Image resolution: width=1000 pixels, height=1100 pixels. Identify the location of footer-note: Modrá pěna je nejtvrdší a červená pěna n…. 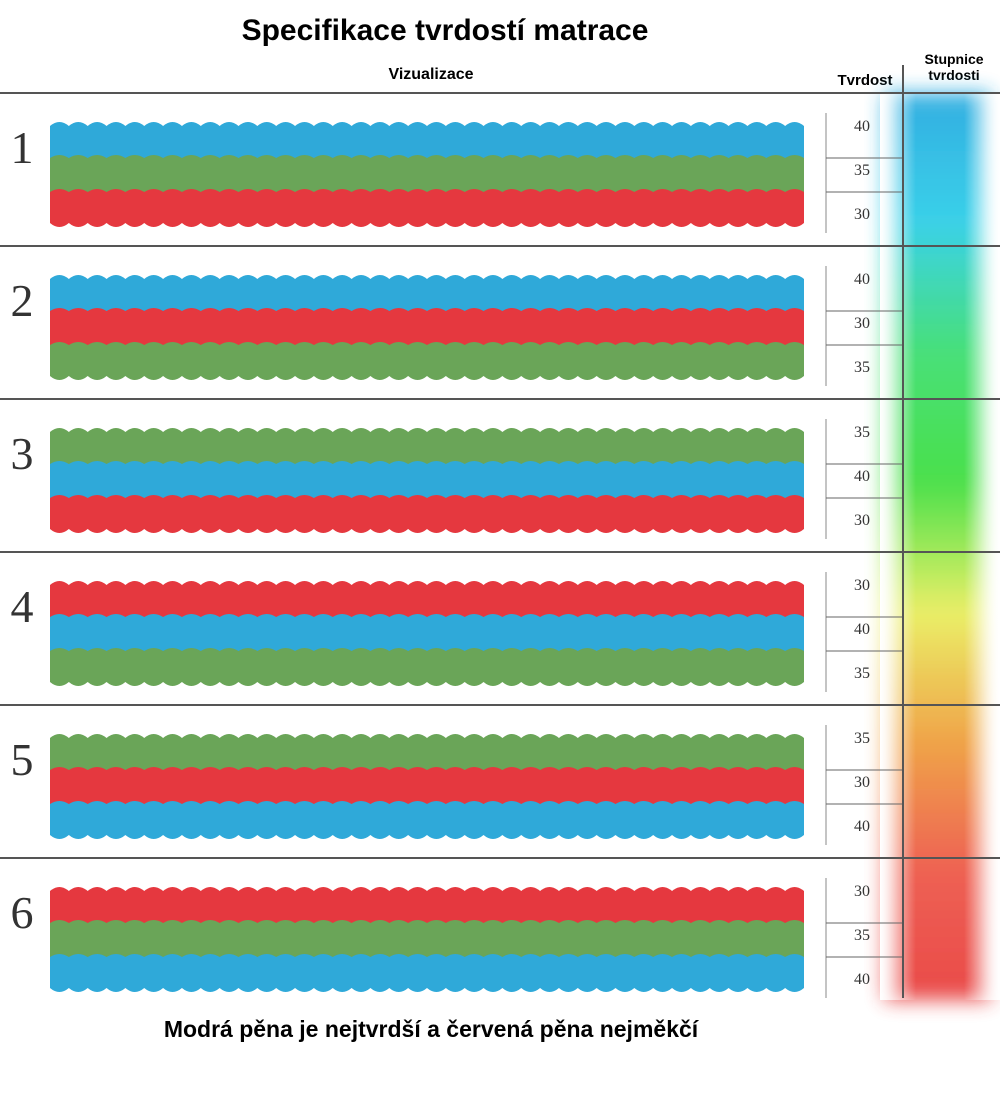
(431, 1029).